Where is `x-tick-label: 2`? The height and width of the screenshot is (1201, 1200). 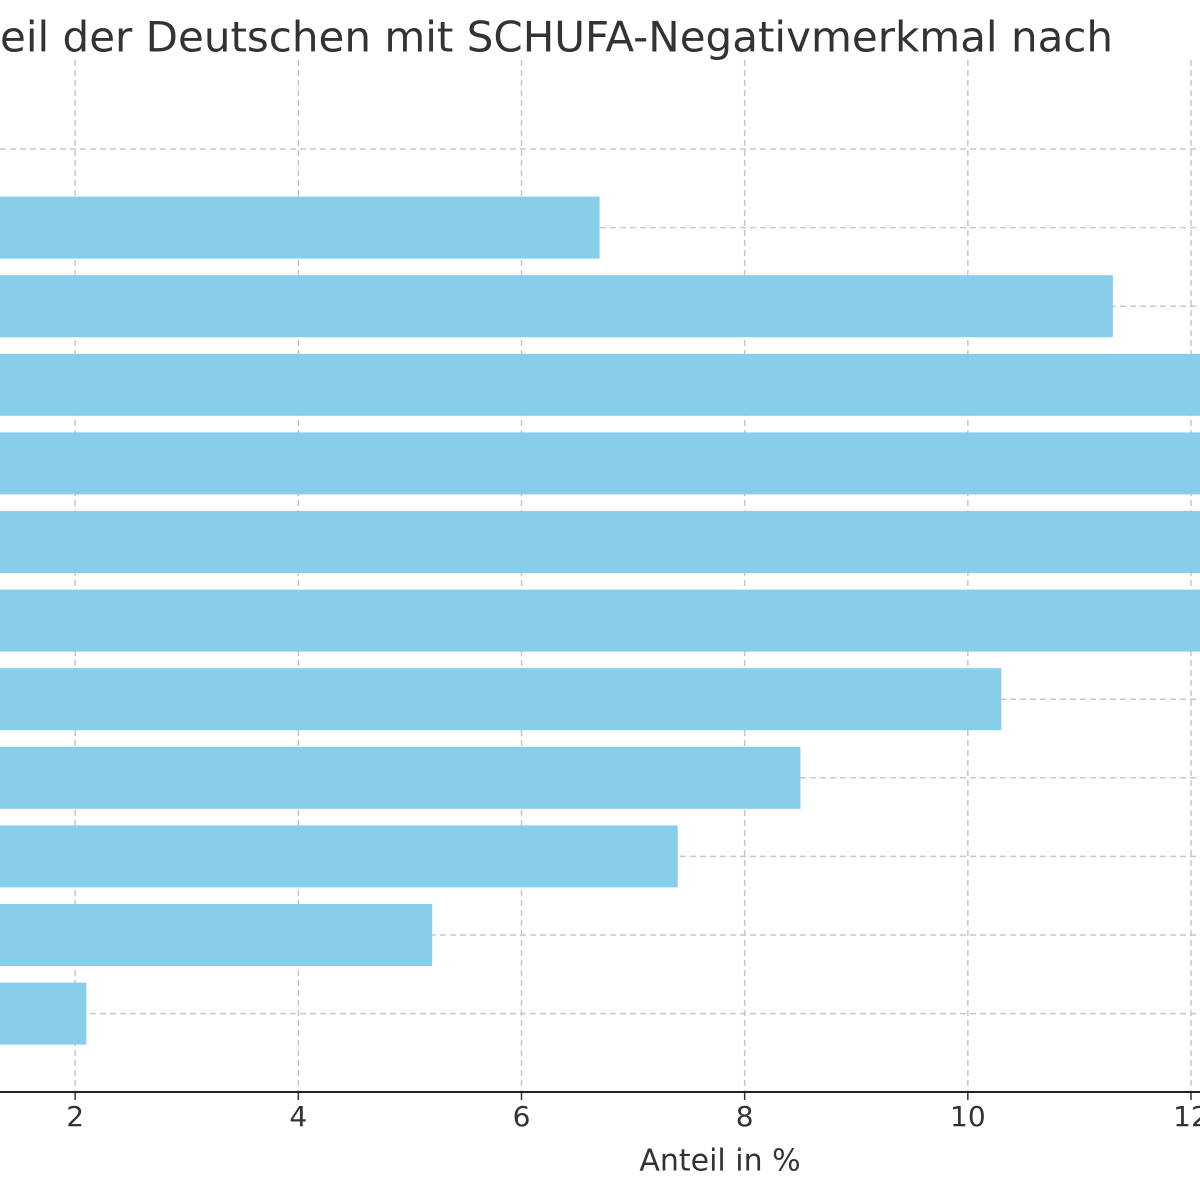
x-tick-label: 2 is located at coordinates (75, 1116).